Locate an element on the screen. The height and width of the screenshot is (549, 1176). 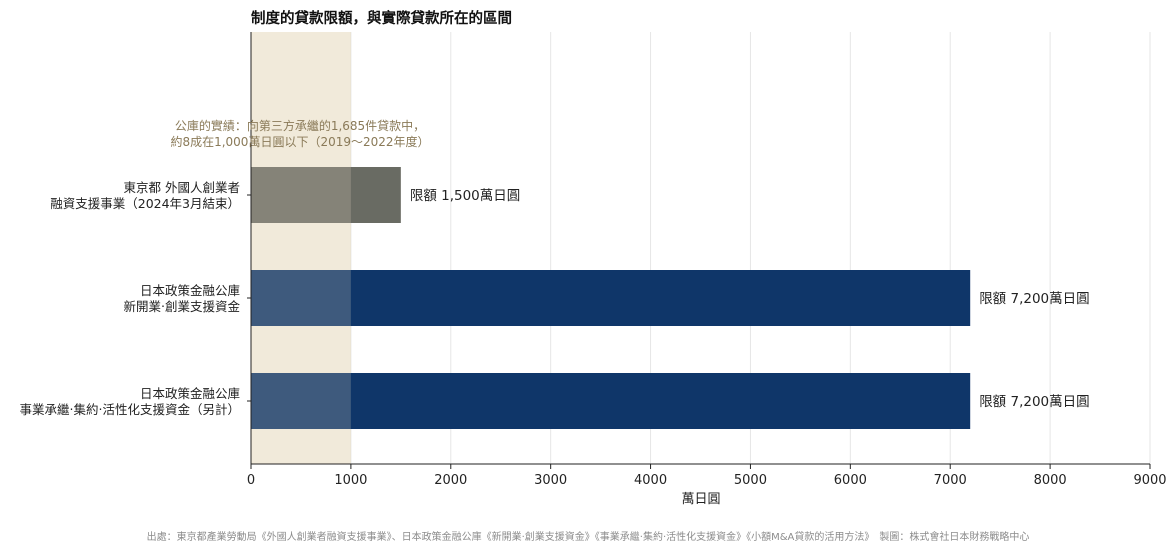
x-tick-label-6: 6000 is located at coordinates (850, 480).